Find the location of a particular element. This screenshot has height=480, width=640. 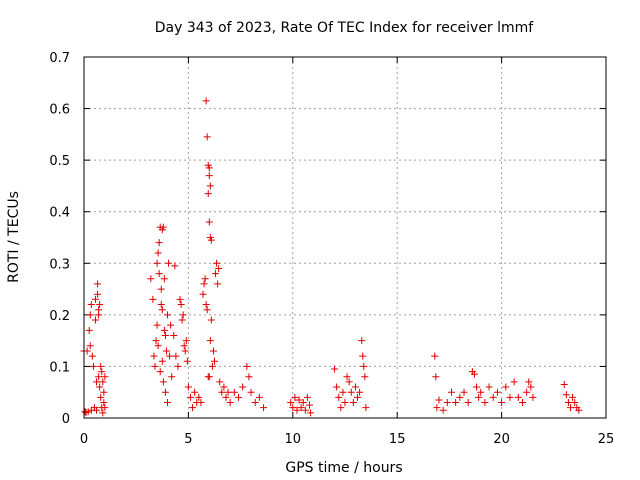

y-tick-label: 0 is located at coordinates (66, 419).